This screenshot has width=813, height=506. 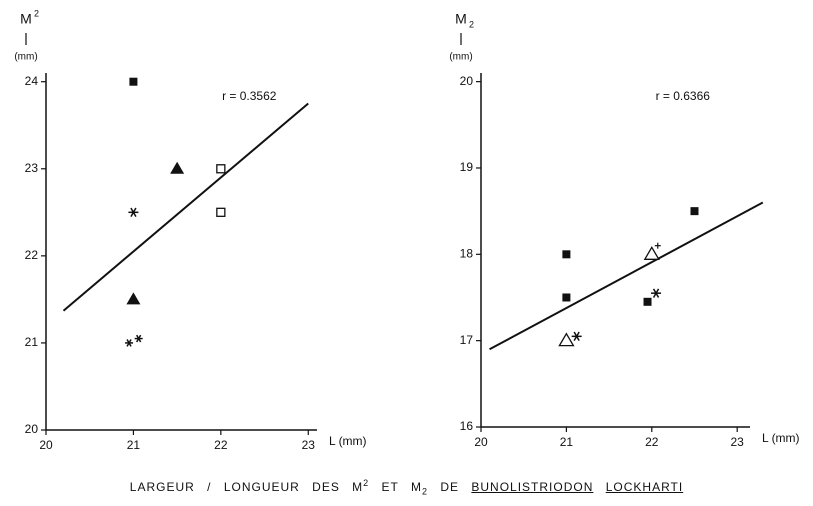 What do you see at coordinates (246, 487) in the screenshot?
I see `caption-text: LARGEUR / LONGUEUR DES M` at bounding box center [246, 487].